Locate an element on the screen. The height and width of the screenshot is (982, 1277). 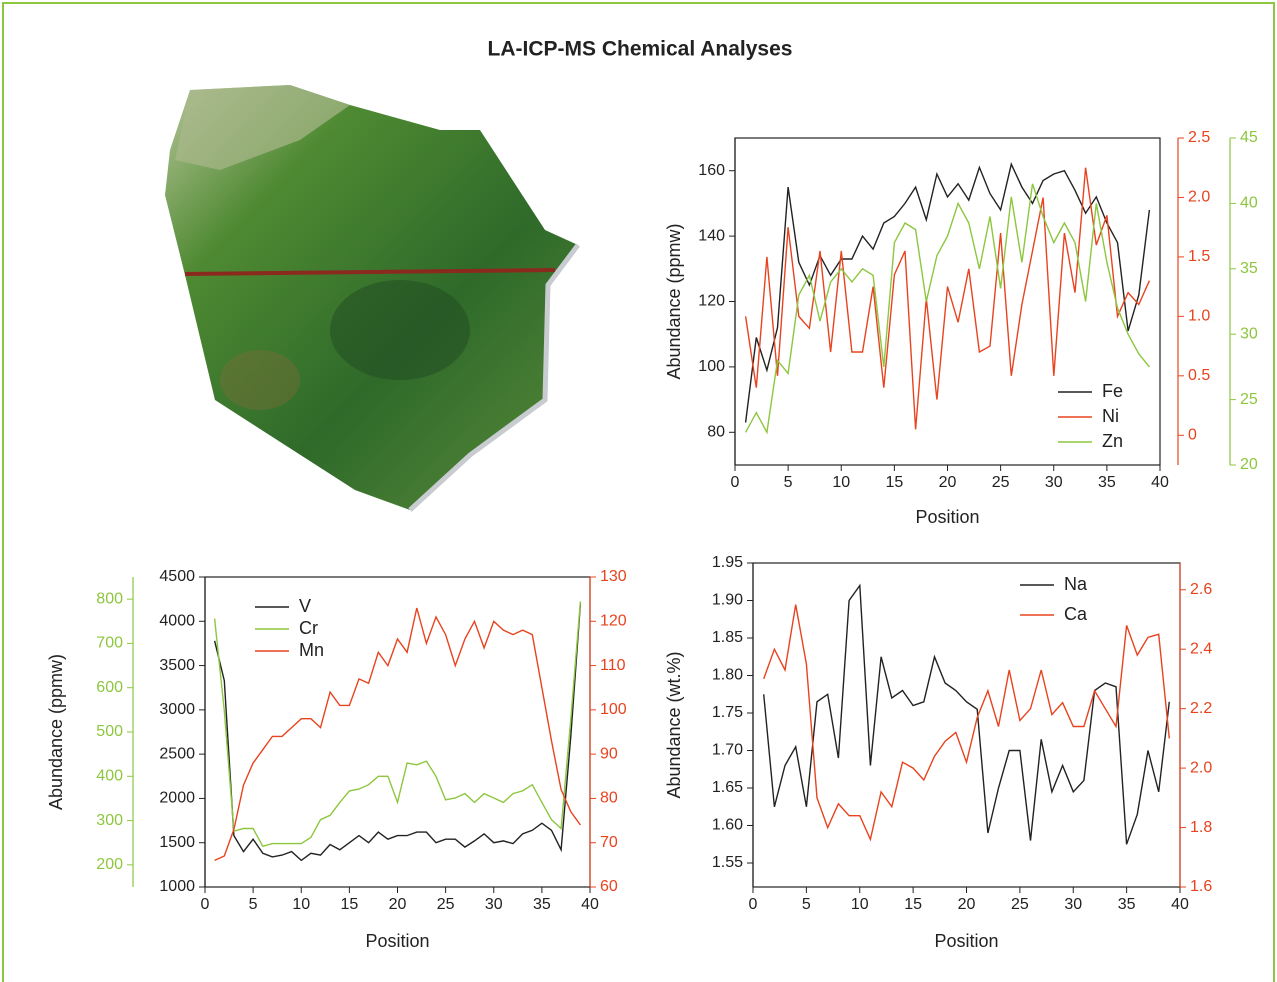
y-tick-label: 1.80 is located at coordinates (727, 675).